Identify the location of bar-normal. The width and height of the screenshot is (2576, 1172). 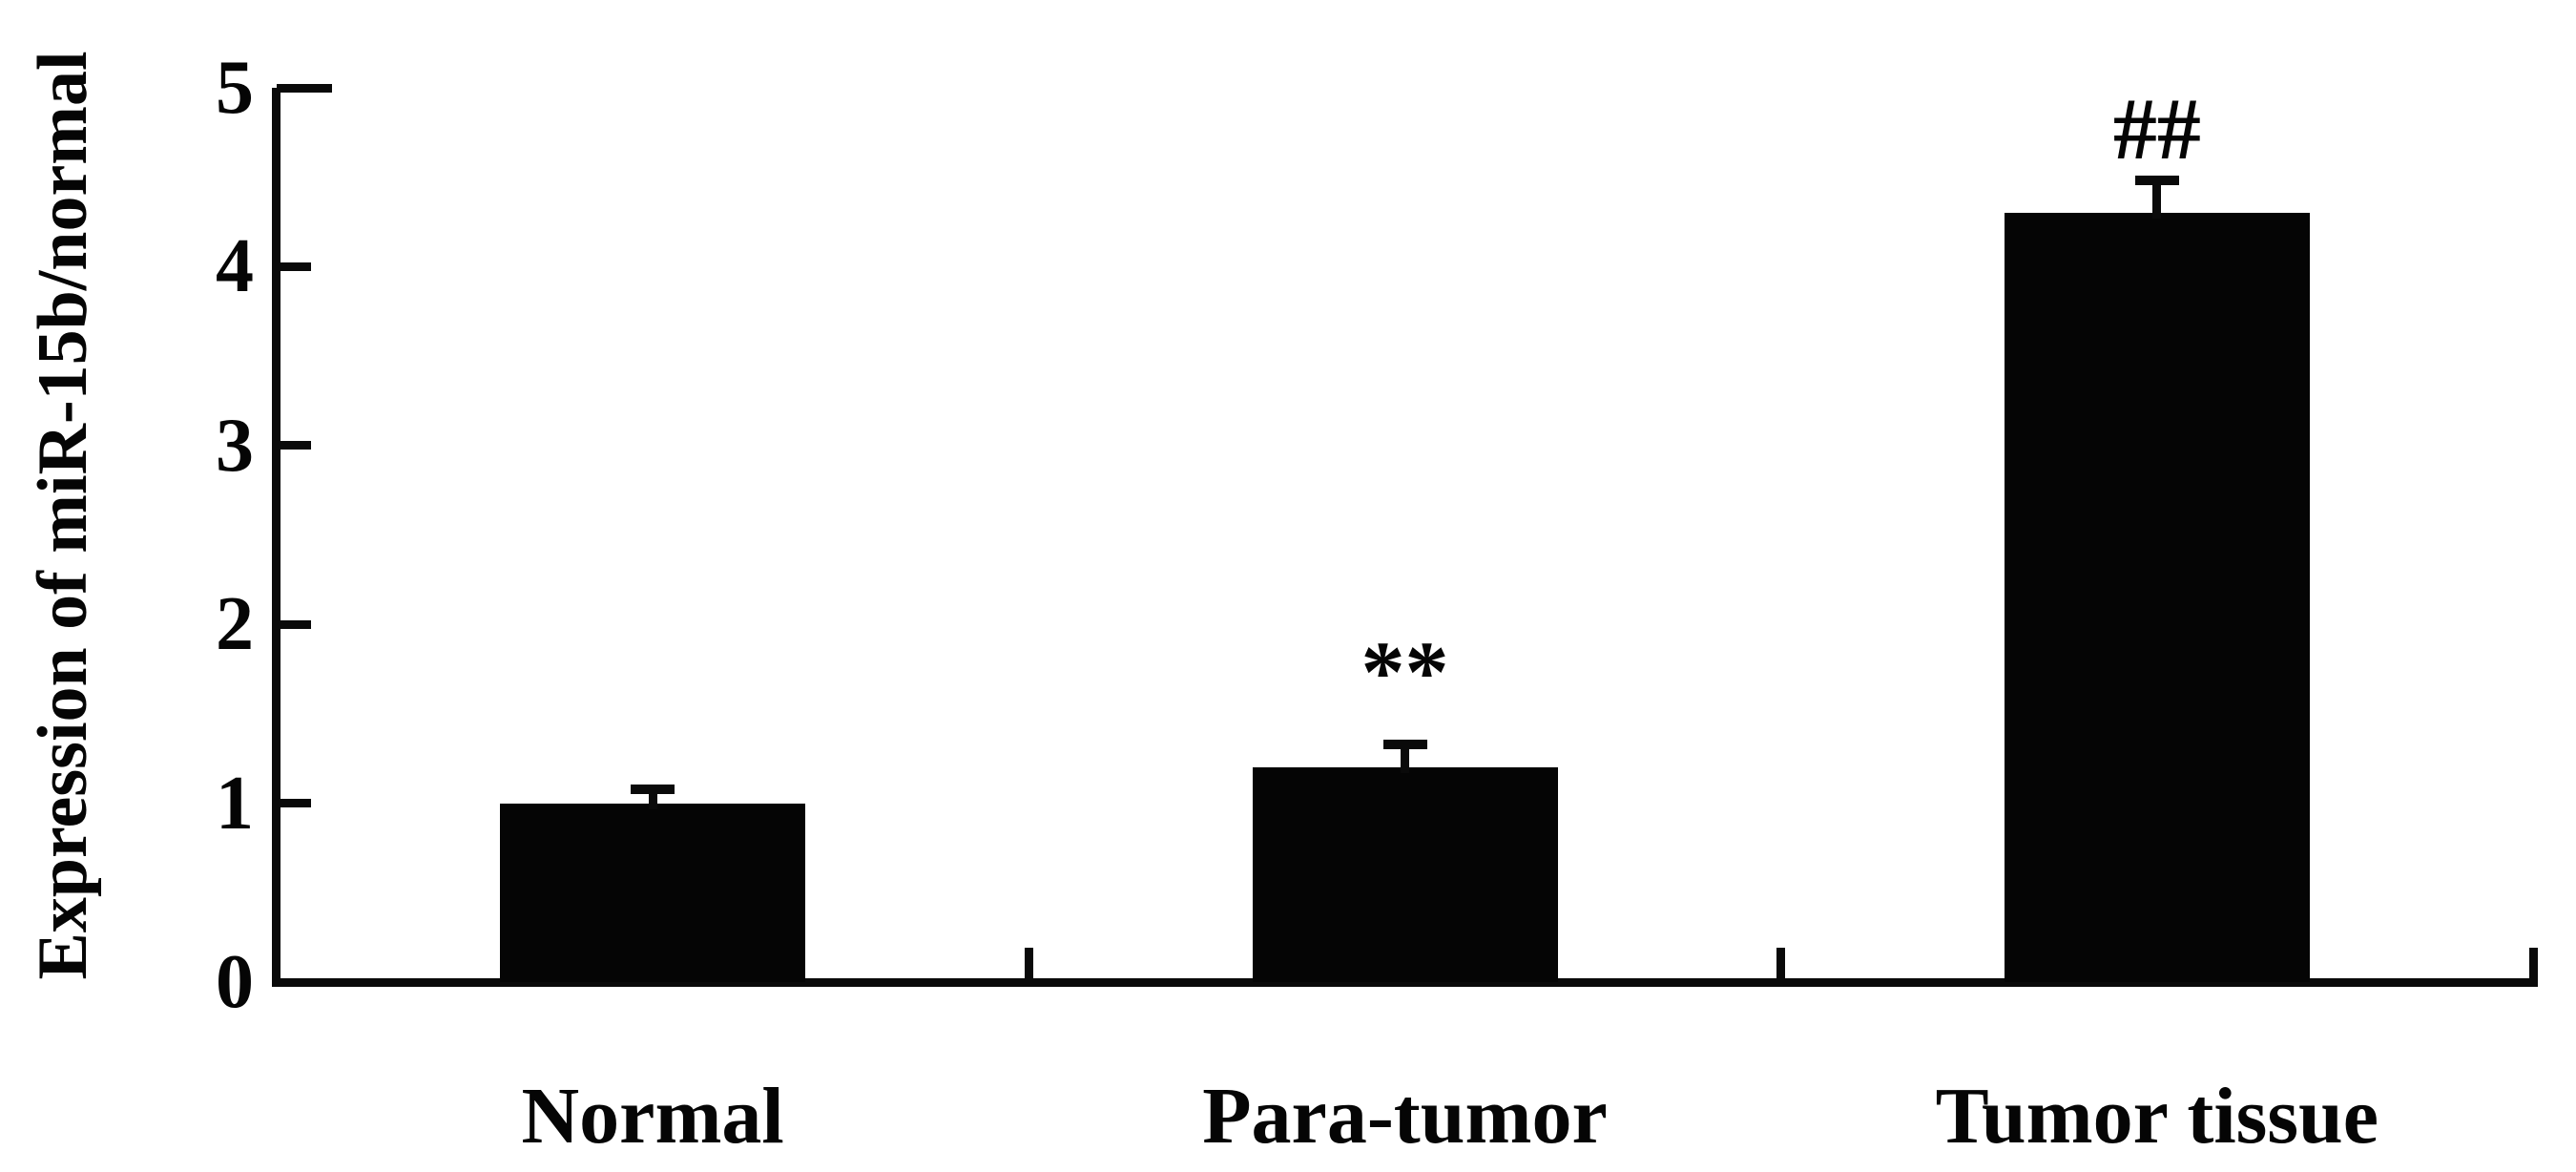
(653, 892).